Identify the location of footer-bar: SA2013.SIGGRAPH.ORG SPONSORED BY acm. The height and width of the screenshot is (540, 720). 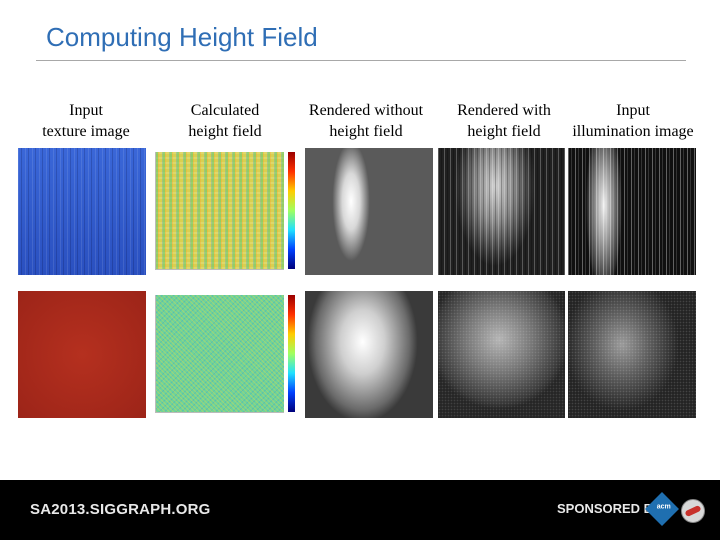
(360, 510).